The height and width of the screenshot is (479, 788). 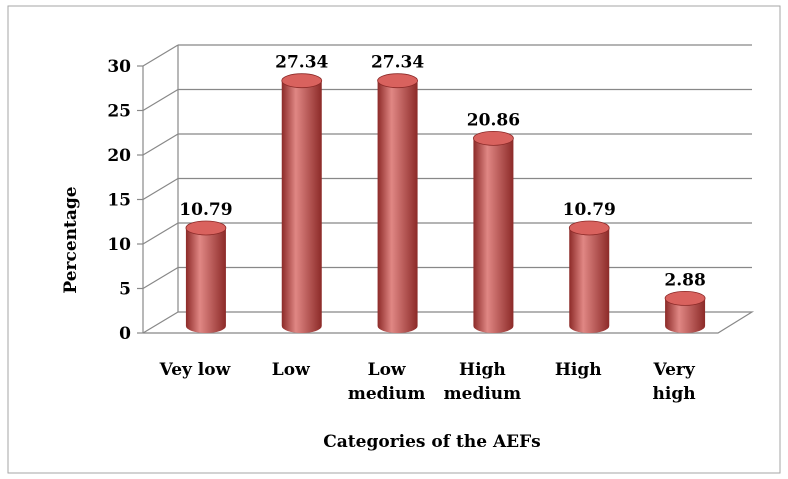 What do you see at coordinates (493, 120) in the screenshot?
I see `data-label: 20.86` at bounding box center [493, 120].